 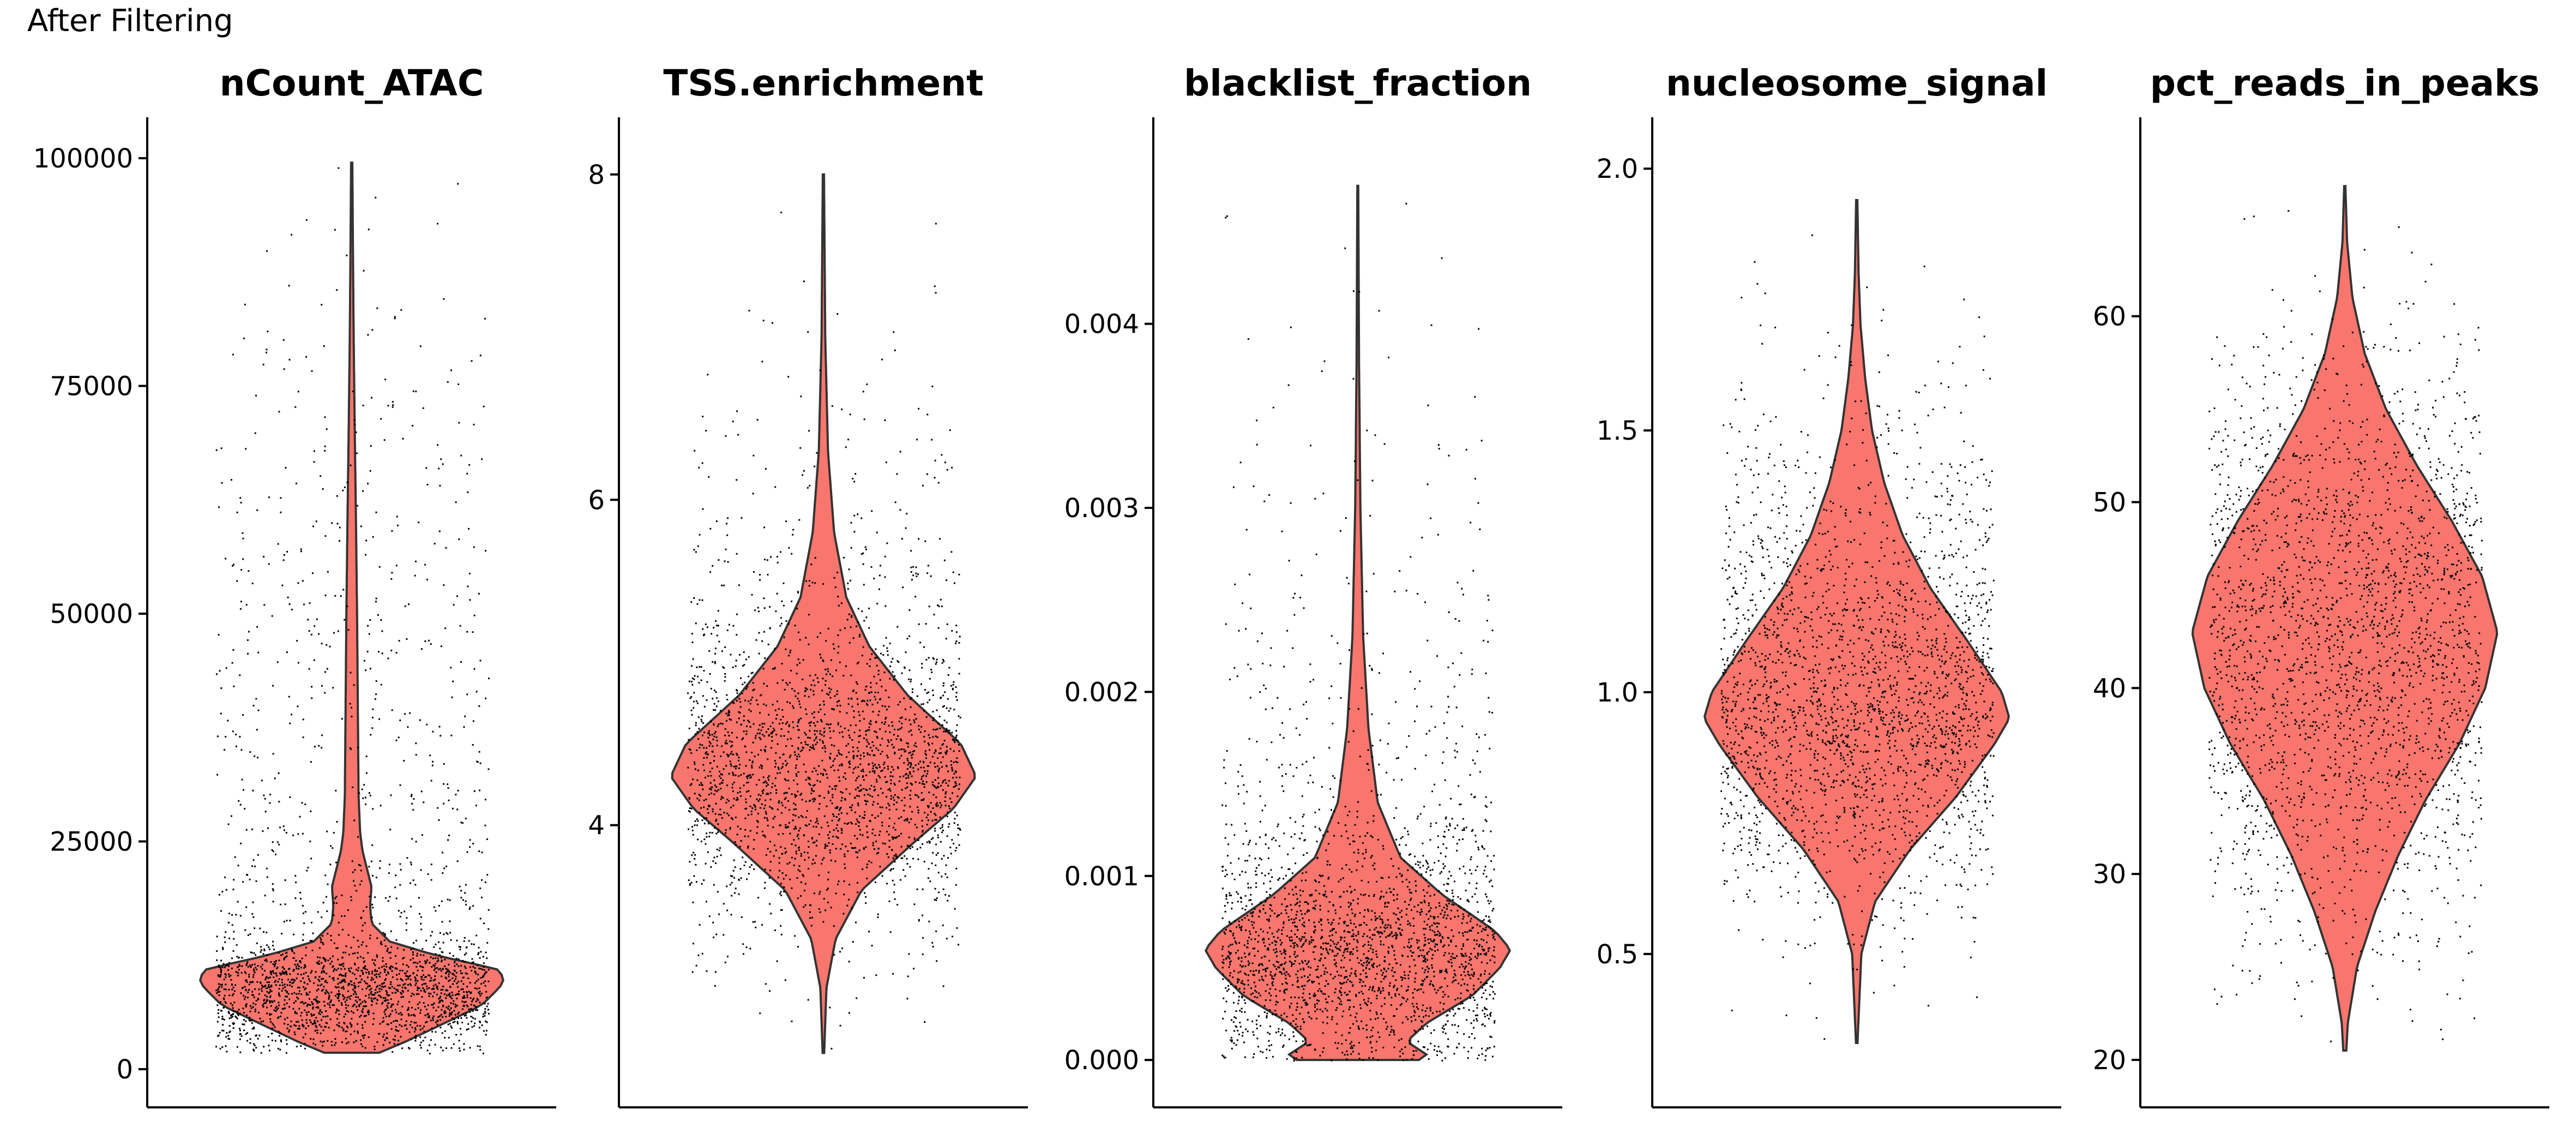 What do you see at coordinates (91, 843) in the screenshot?
I see `y-tick-label: 25000` at bounding box center [91, 843].